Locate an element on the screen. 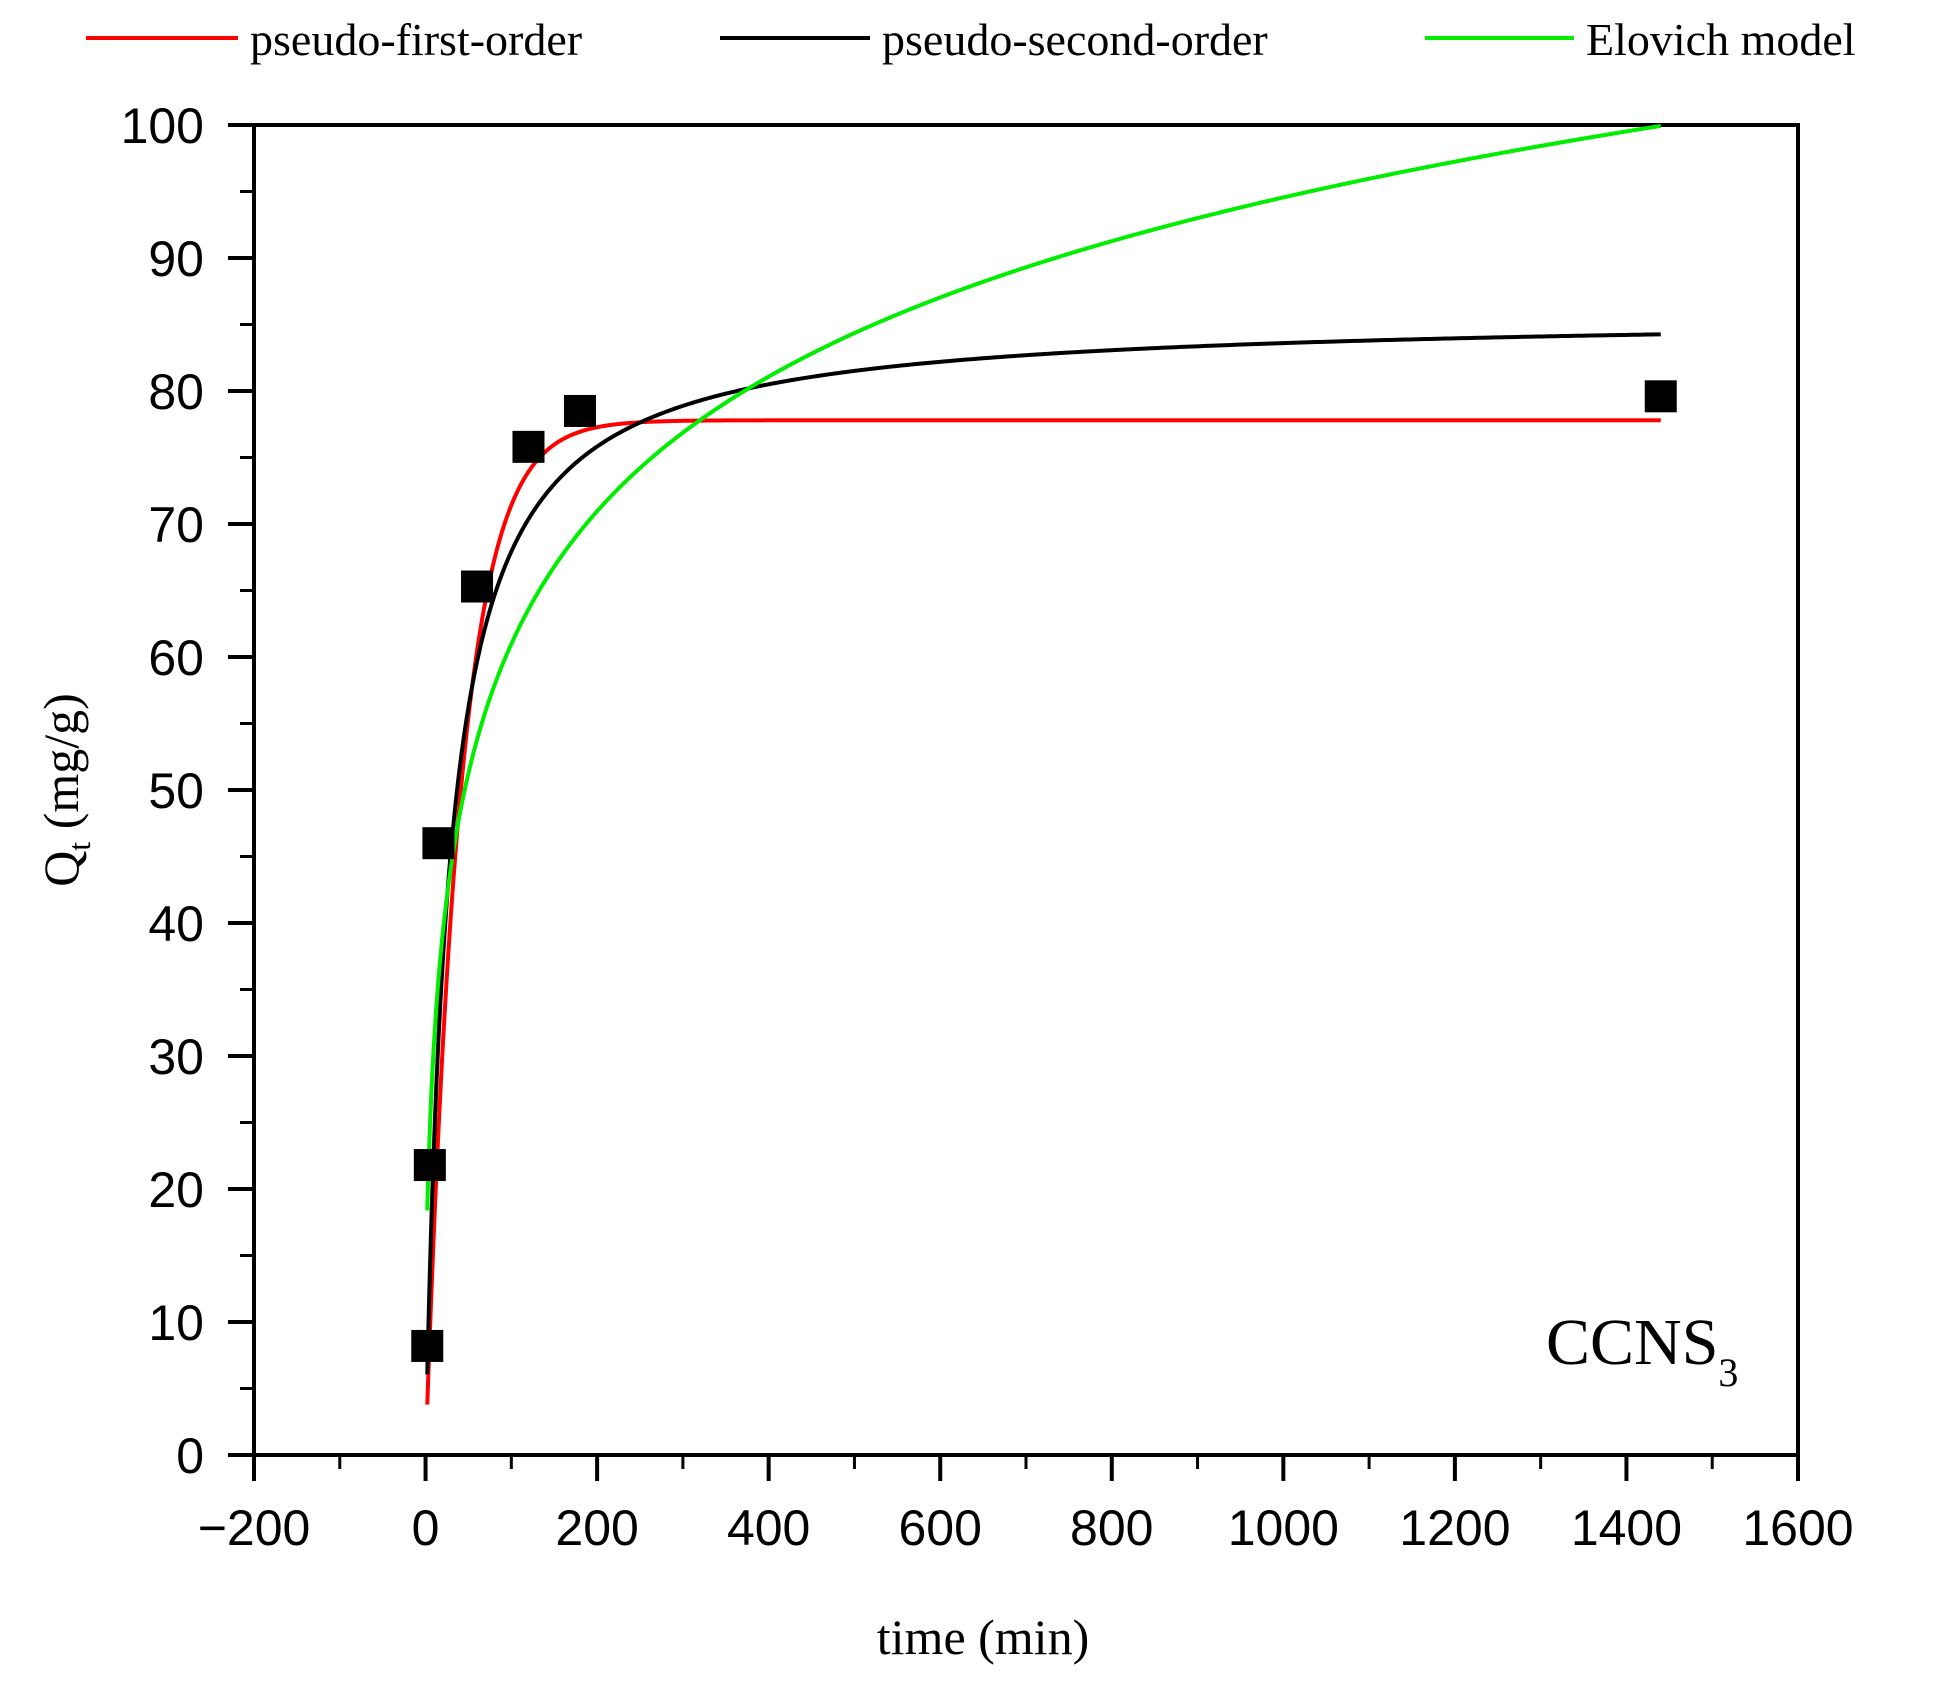 Image resolution: width=1955 pixels, height=1688 pixels. y-tick-label: 60 is located at coordinates (176, 658).